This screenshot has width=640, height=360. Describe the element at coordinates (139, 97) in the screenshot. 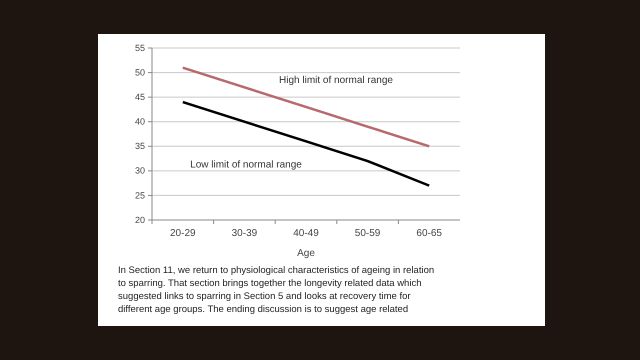

I see `y-tick-label: 45` at that location.